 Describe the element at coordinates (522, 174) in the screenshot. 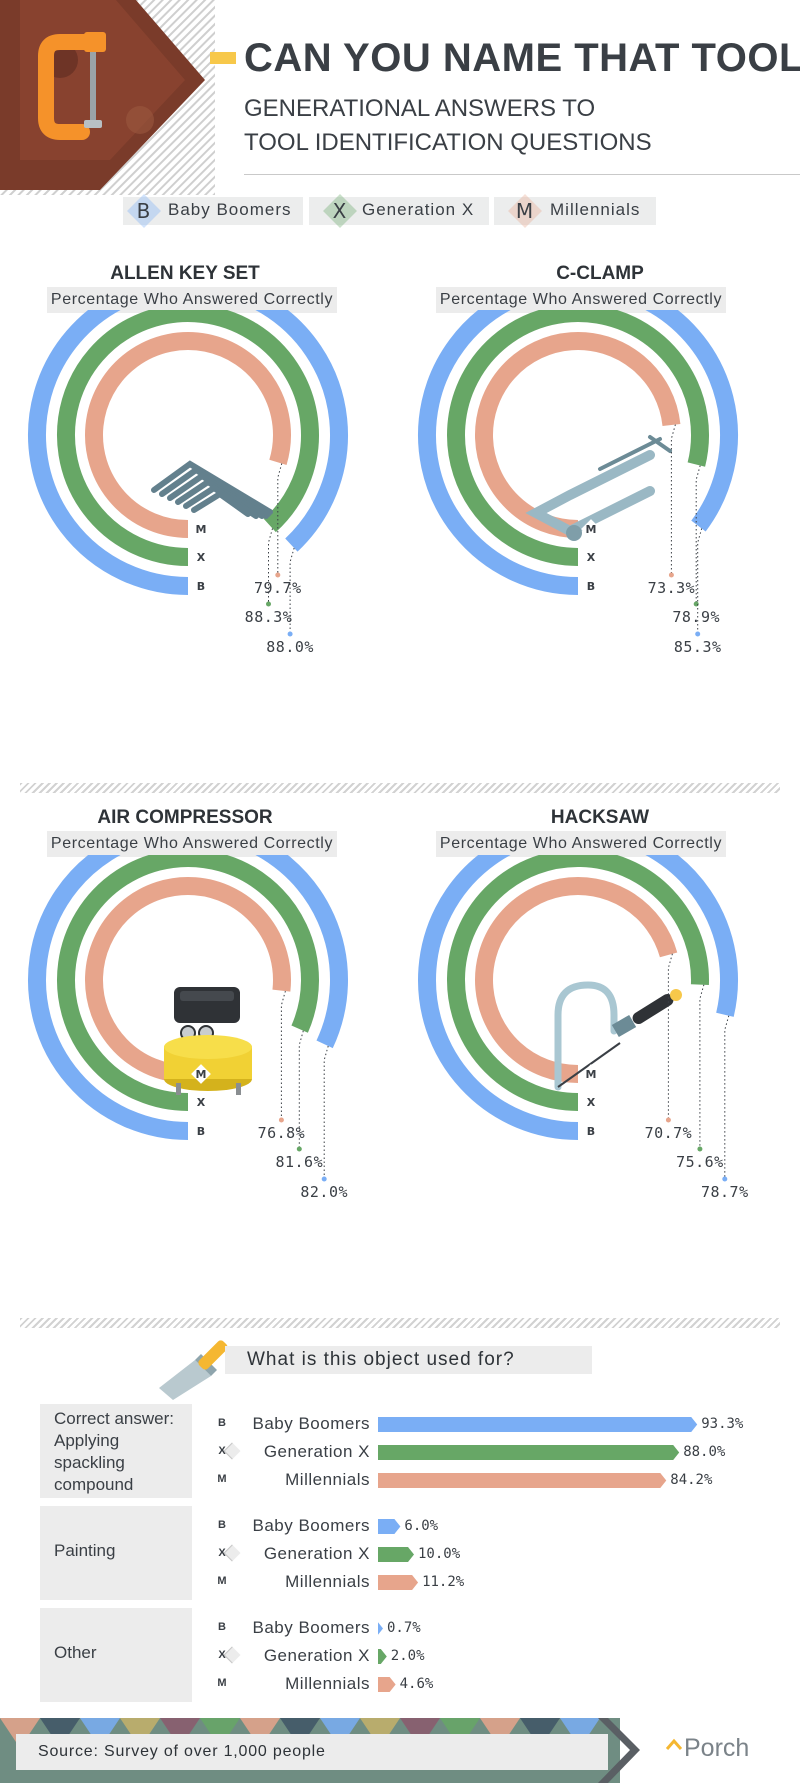

I see `header-divider` at that location.